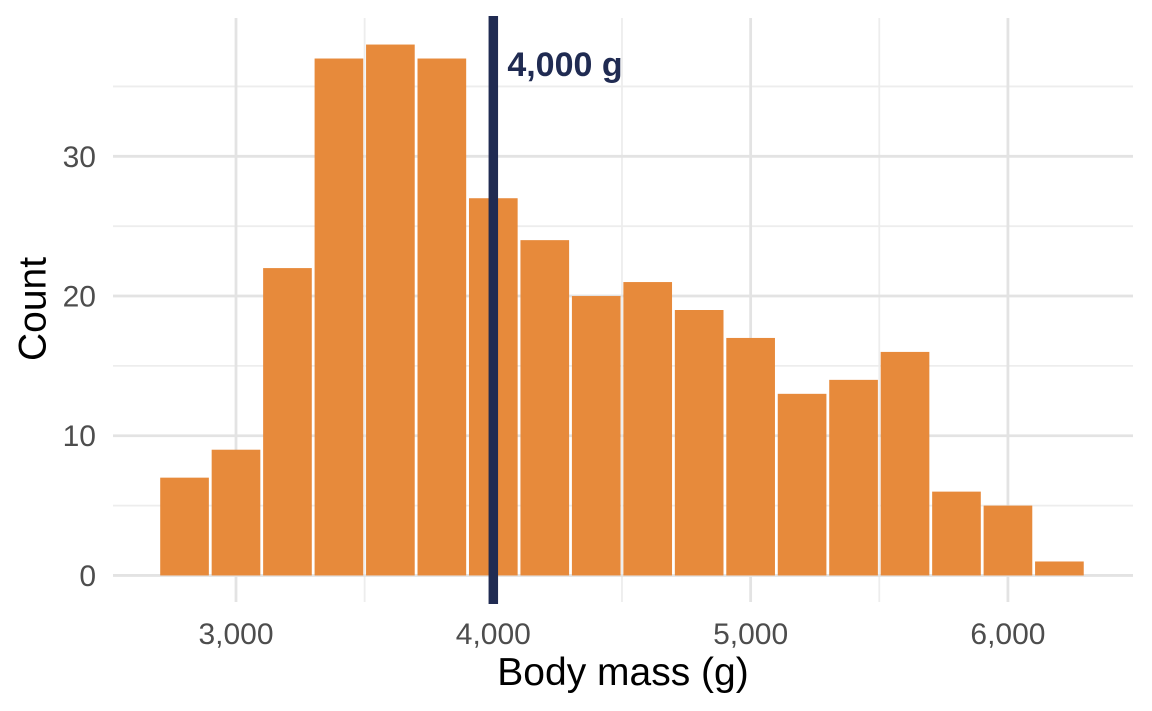 The width and height of the screenshot is (1152, 711). I want to click on y-axis-title: Count, so click(33, 309).